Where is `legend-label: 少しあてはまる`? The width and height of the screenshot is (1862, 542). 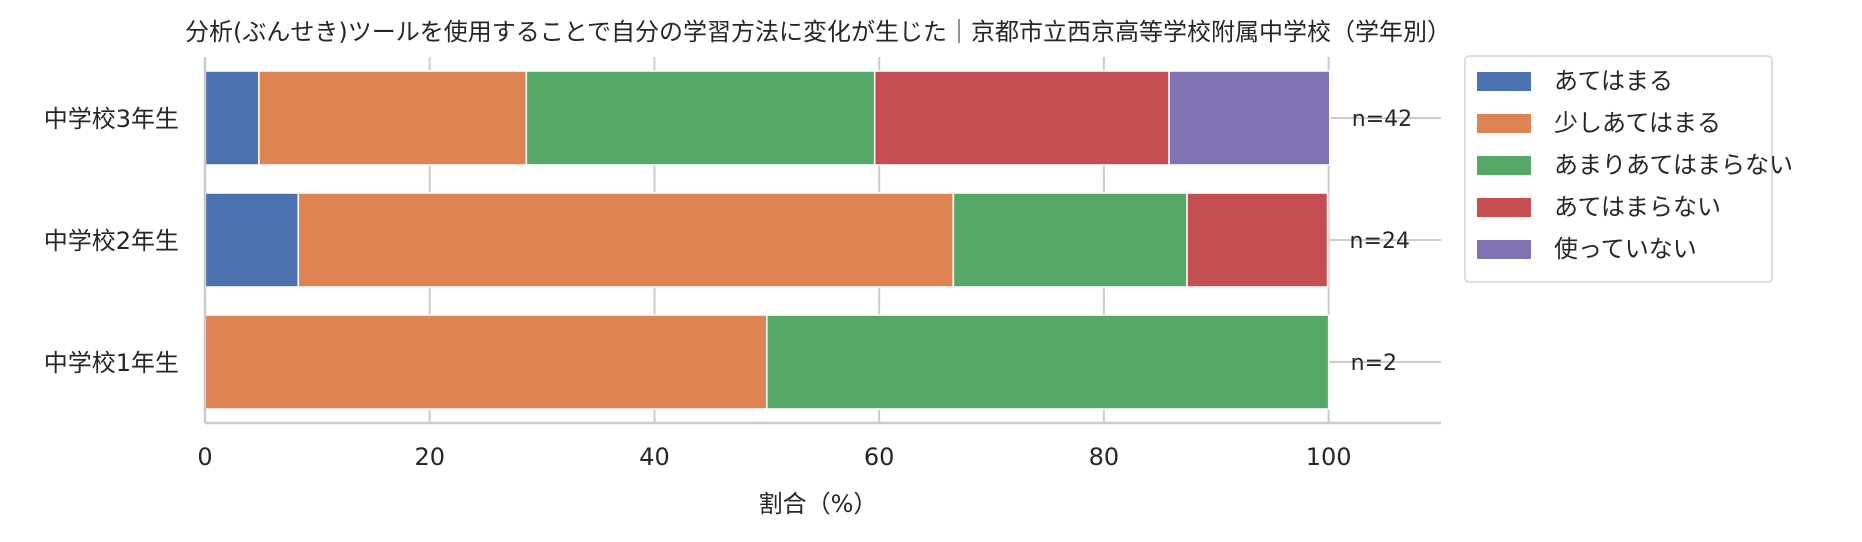 legend-label: 少しあてはまる is located at coordinates (1637, 123).